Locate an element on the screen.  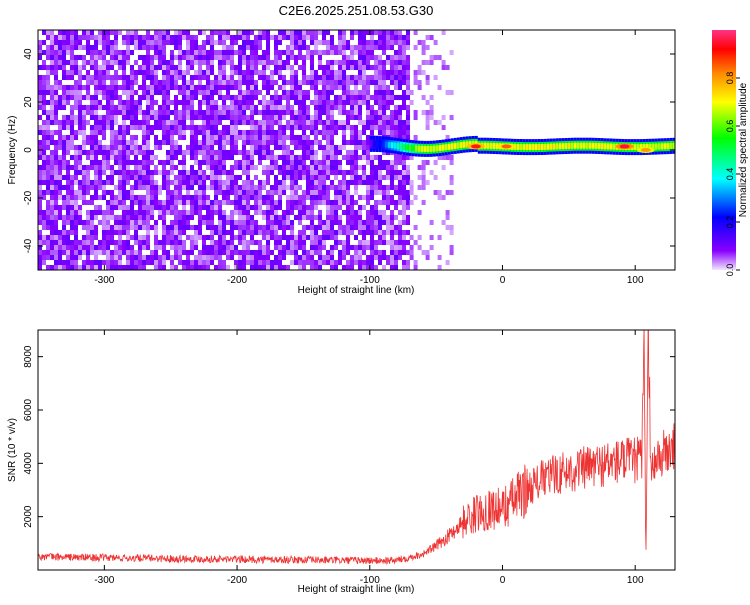
signal-band-core is located at coordinates (662, 146).